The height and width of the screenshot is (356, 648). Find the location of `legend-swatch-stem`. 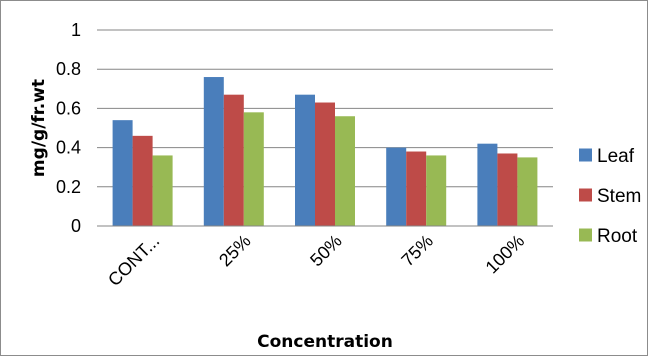

legend-swatch-stem is located at coordinates (585, 195).